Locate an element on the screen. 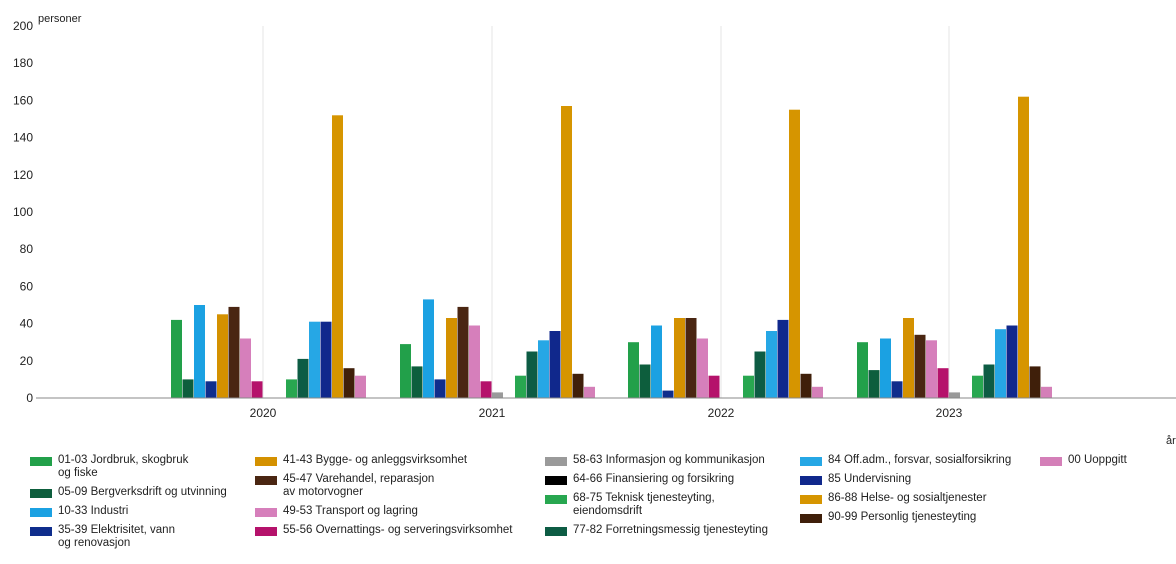 The image size is (1176, 564). legend-label: 77-82 Forretningsmessig tjenesteyting is located at coordinates (670, 530).